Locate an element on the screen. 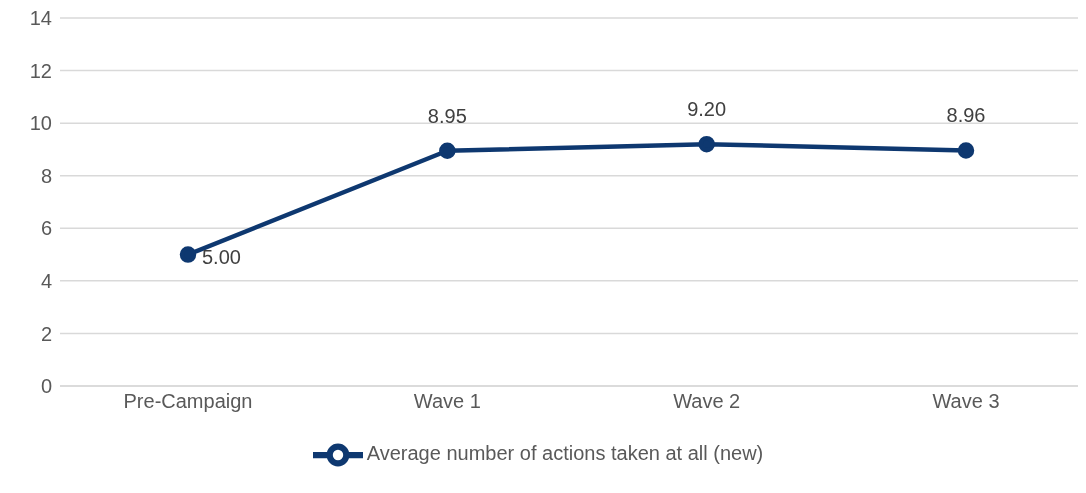 The image size is (1086, 493). legend-label: Average number of actions taken at all (new) is located at coordinates (565, 453).